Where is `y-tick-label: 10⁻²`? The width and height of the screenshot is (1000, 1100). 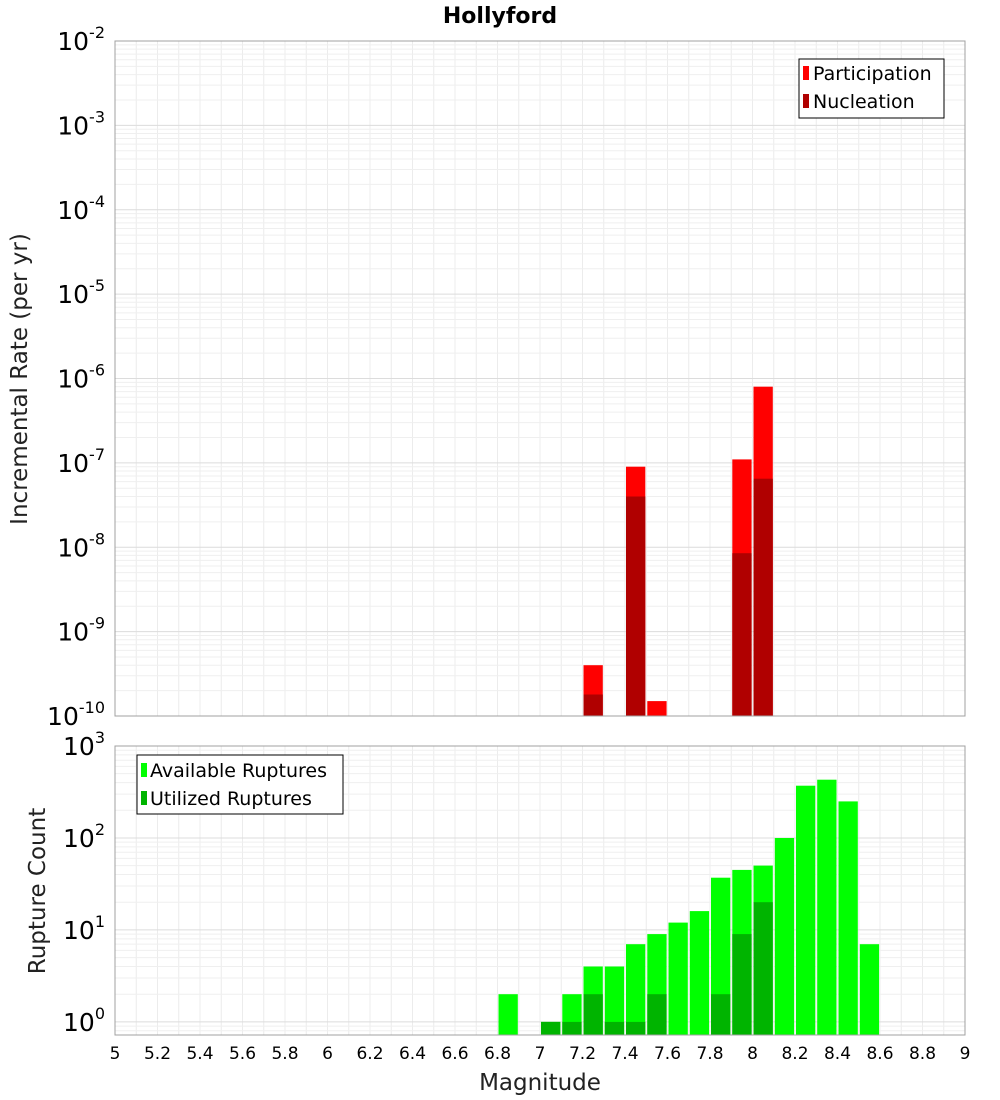
y-tick-label: 10⁻² is located at coordinates (81, 39).